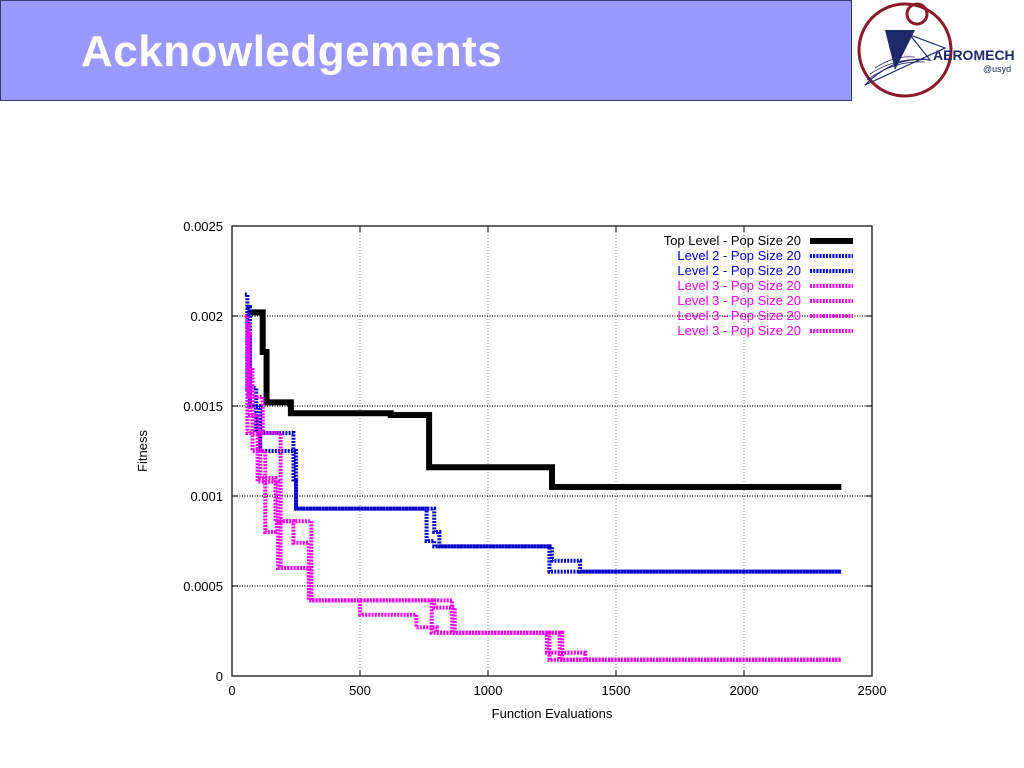 The image size is (1024, 768). Describe the element at coordinates (360, 690) in the screenshot. I see `x-tick-label: 500` at that location.